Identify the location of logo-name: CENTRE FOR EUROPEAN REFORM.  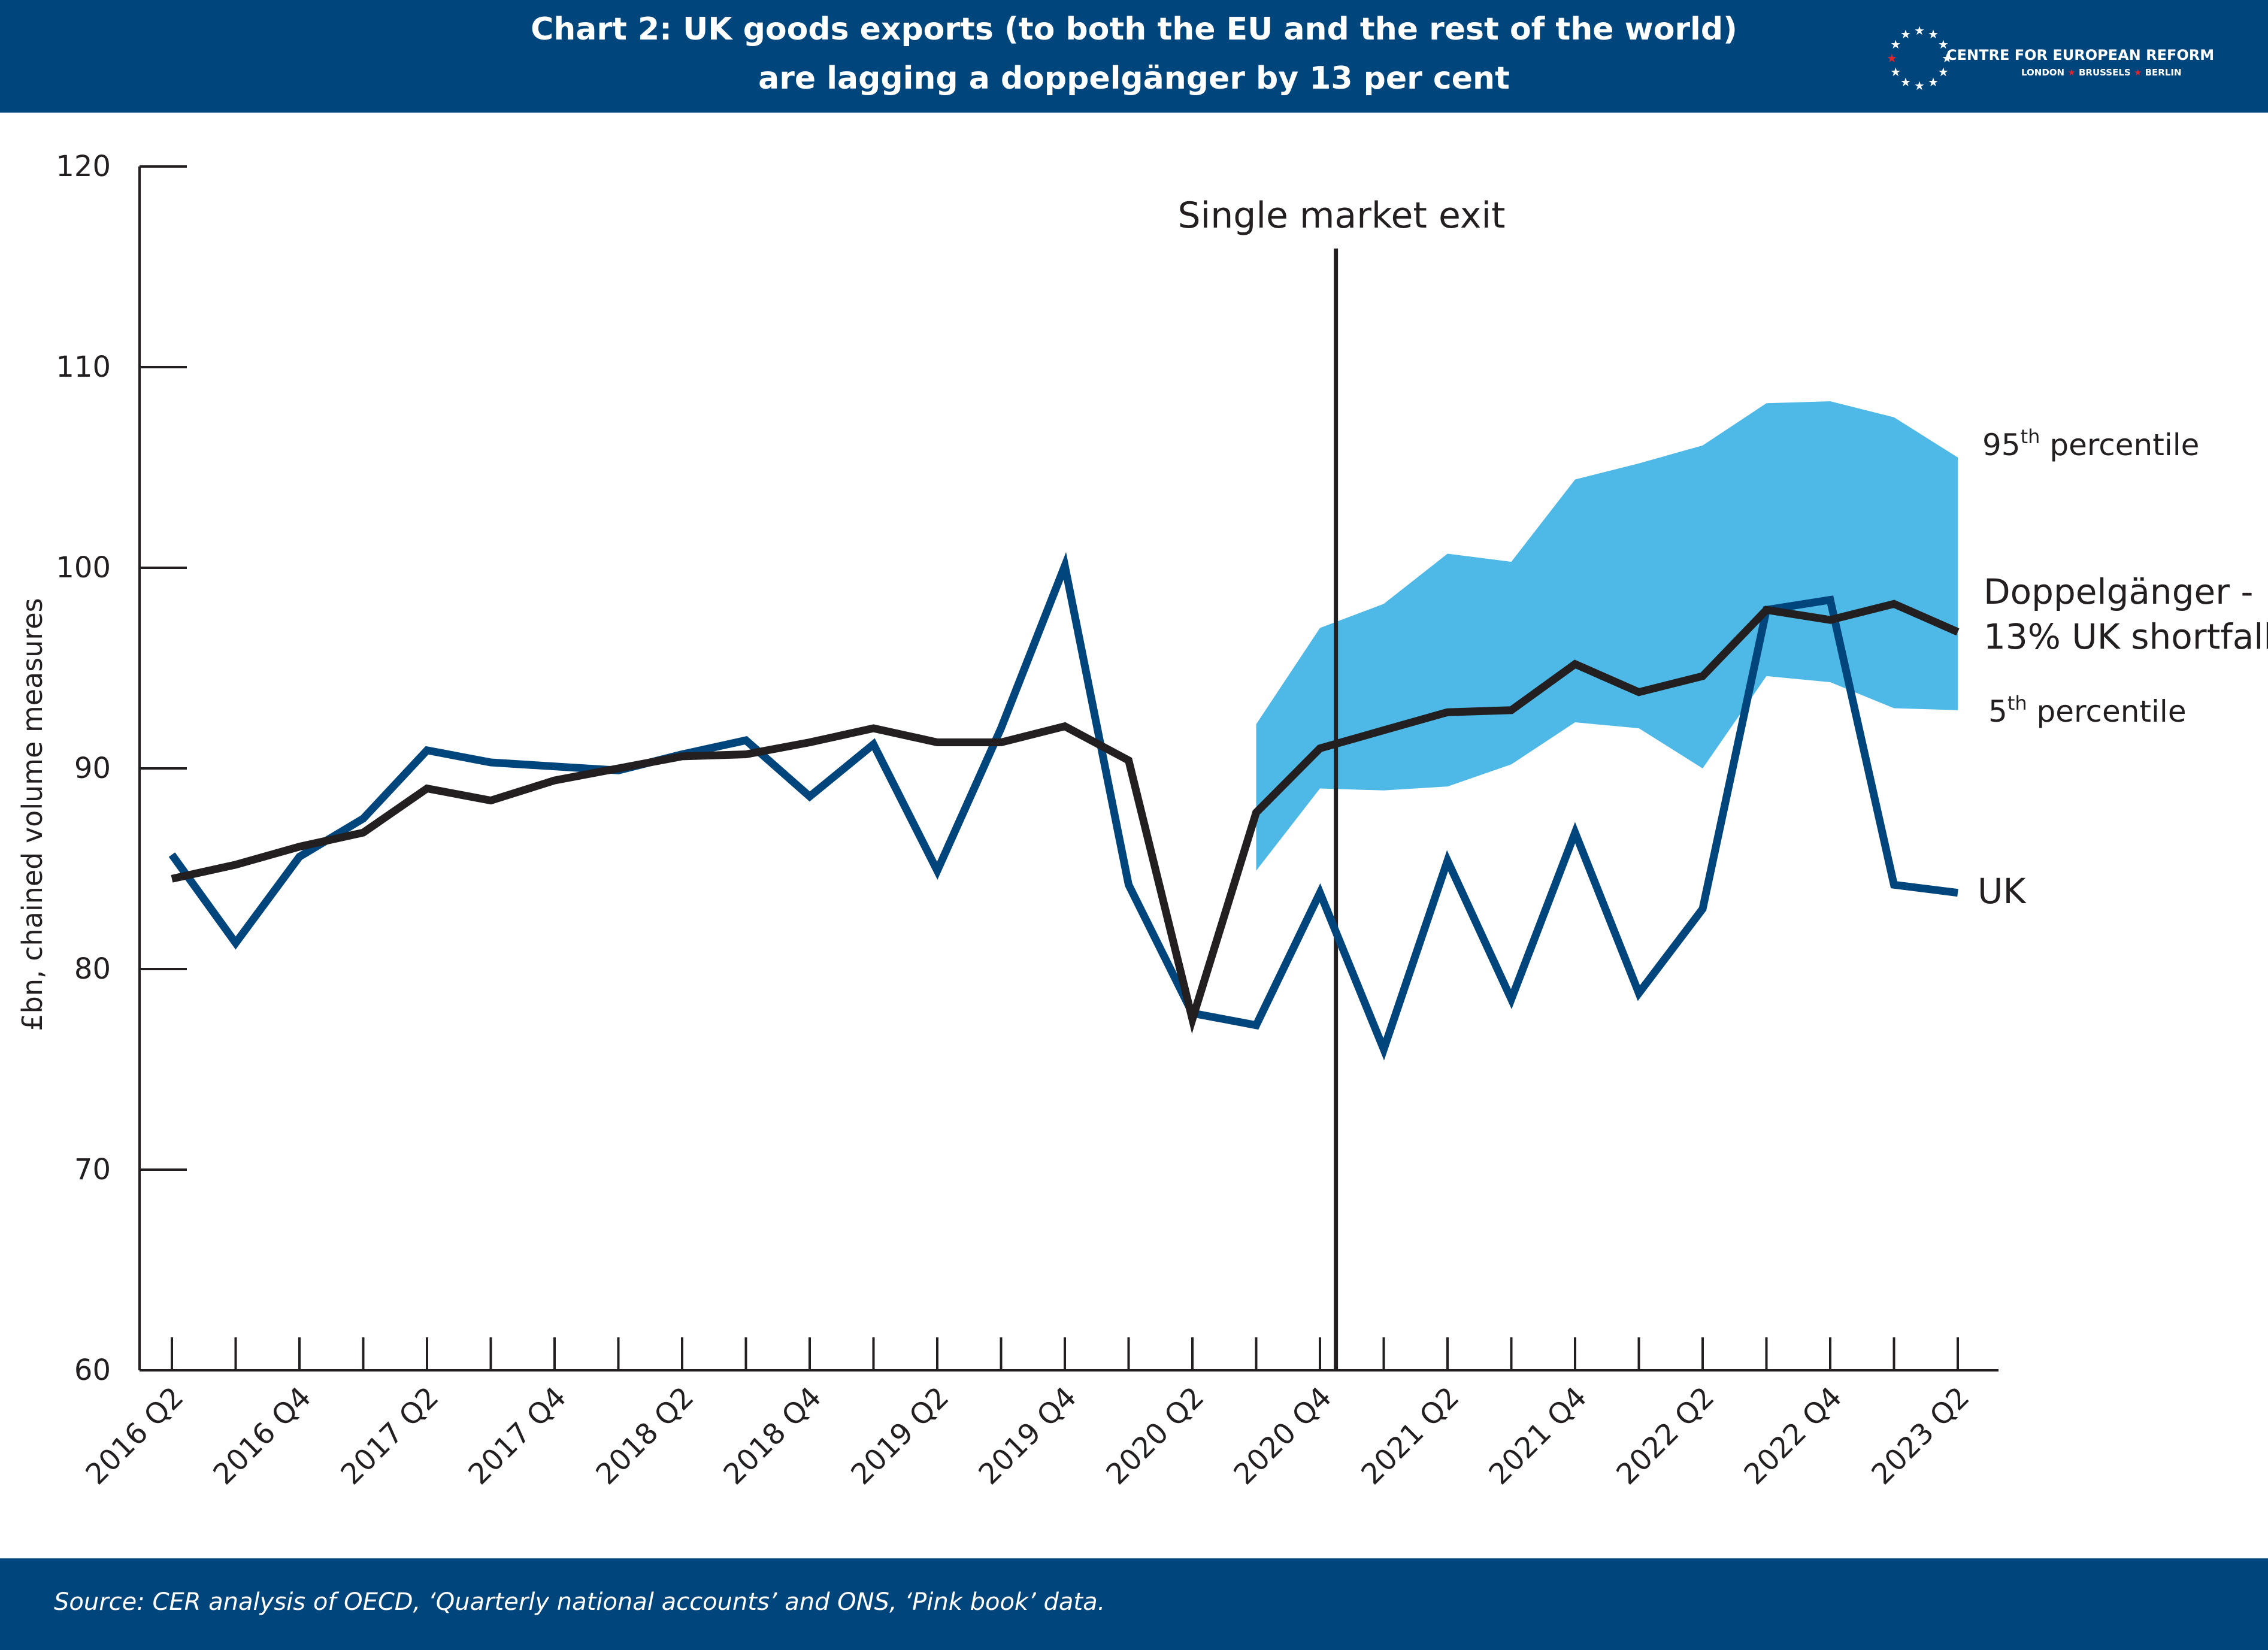
(2080, 55).